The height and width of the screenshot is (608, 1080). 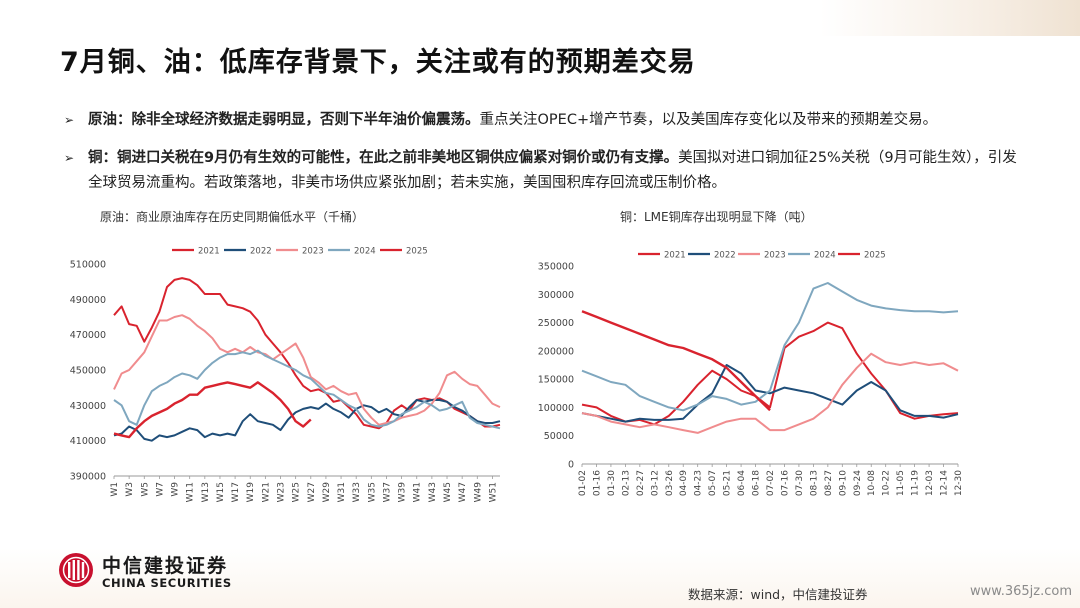 What do you see at coordinates (232, 217) in the screenshot?
I see `oil-chart-title: 原油：商业原油库存在历史同期偏低水平（千桶）` at bounding box center [232, 217].